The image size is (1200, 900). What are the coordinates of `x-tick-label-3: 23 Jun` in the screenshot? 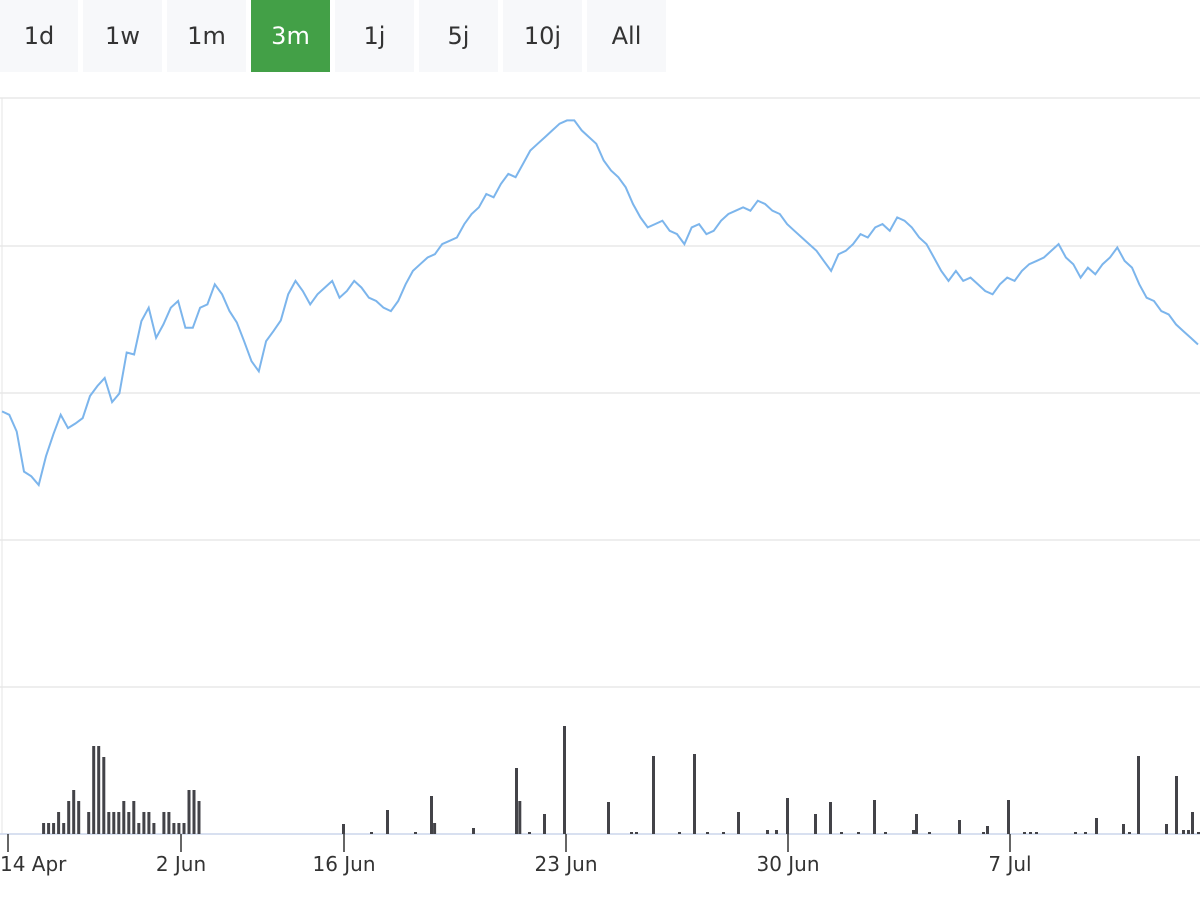 It's located at (565, 864).